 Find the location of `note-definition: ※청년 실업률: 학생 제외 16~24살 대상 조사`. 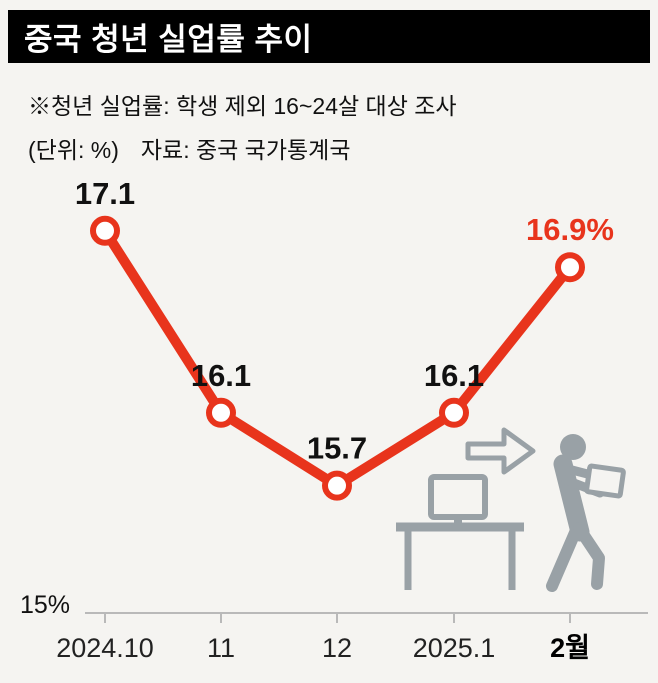

note-definition: ※청년 실업률: 학생 제외 16~24살 대상 조사 is located at coordinates (242, 106).